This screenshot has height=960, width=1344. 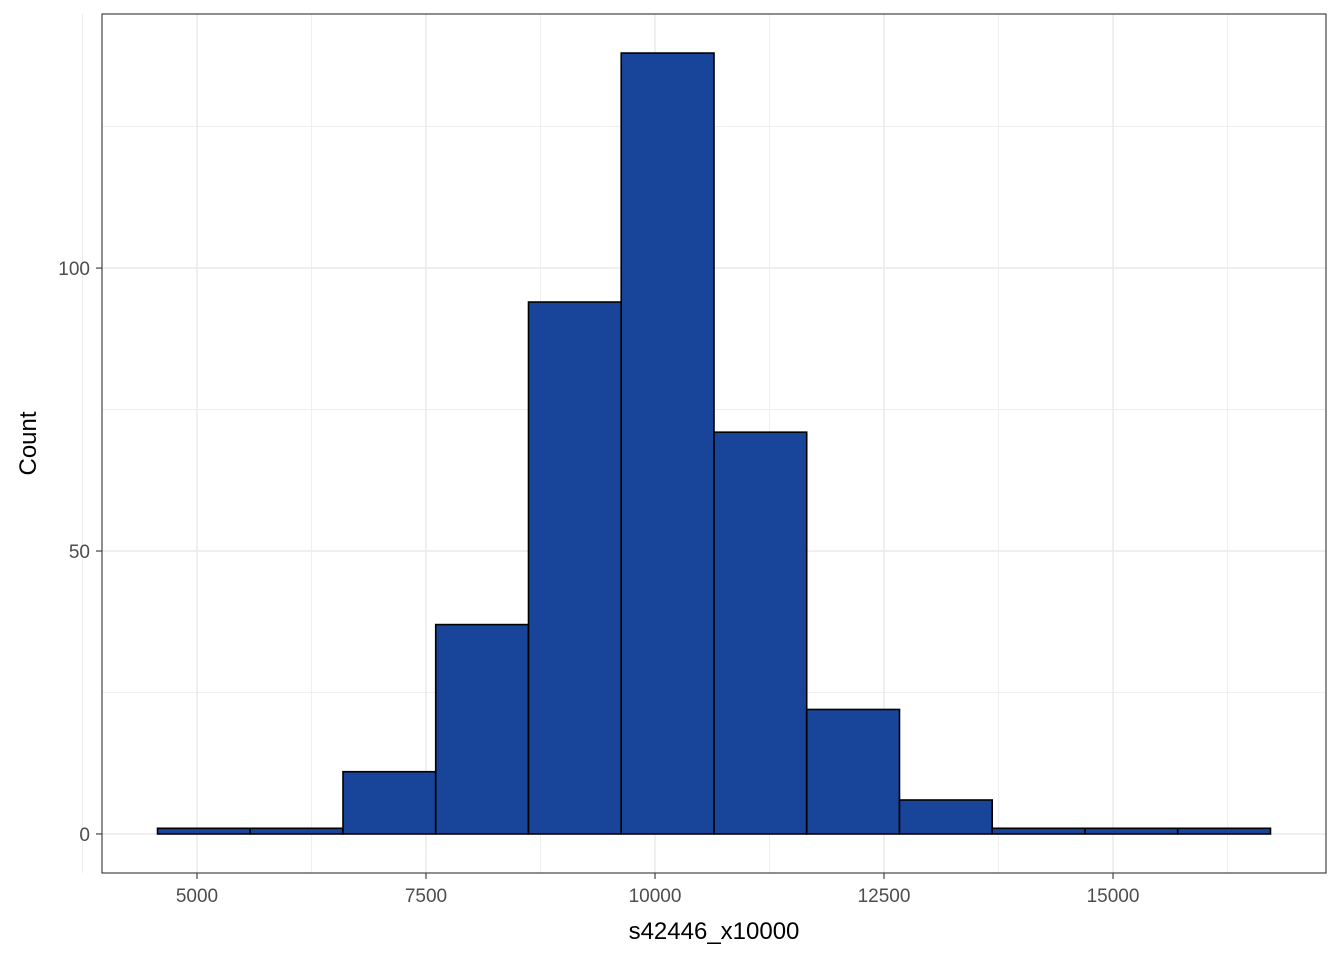 I want to click on y-tick-label: 0, so click(x=84, y=835).